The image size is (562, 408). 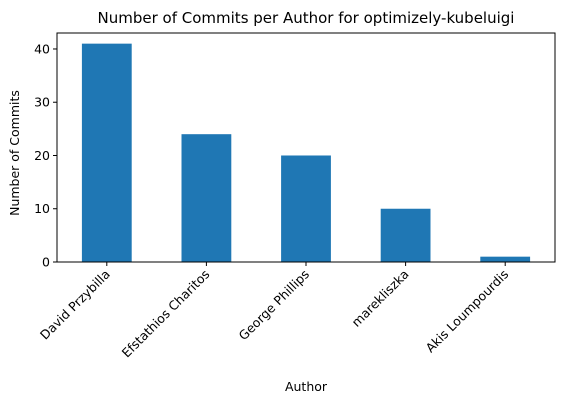 I want to click on y-tick-label: 30, so click(x=42, y=102).